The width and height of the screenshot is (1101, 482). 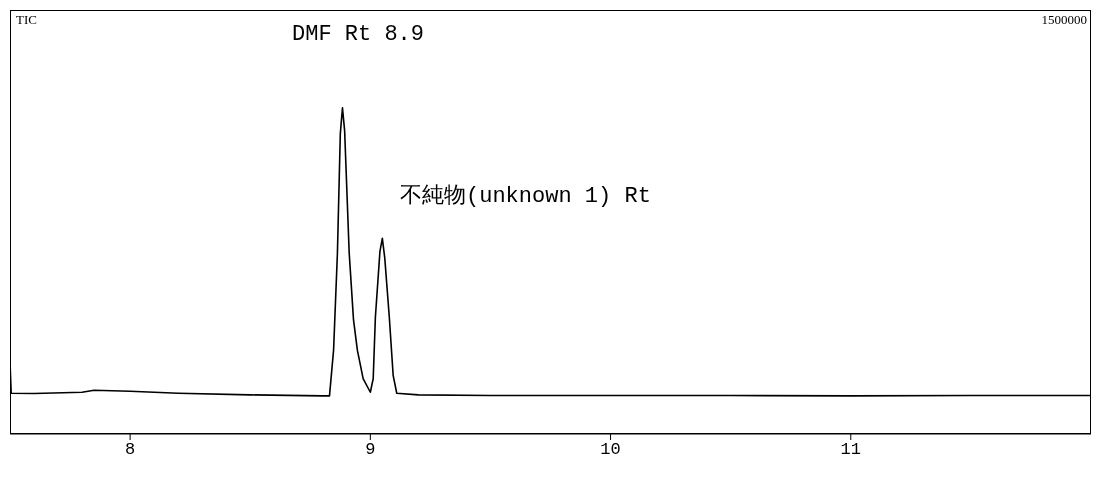 I want to click on annotation: 不純物(unknown 1) Rt, so click(x=525, y=196).